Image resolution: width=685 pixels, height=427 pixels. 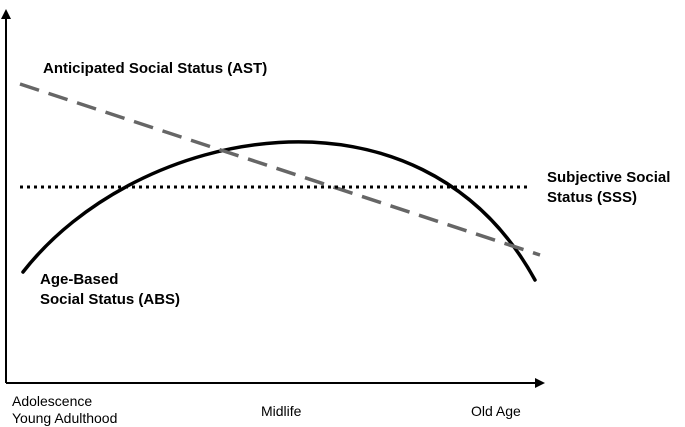 I want to click on x-tick-start: Adolescence Young Adulthood, so click(x=64, y=410).